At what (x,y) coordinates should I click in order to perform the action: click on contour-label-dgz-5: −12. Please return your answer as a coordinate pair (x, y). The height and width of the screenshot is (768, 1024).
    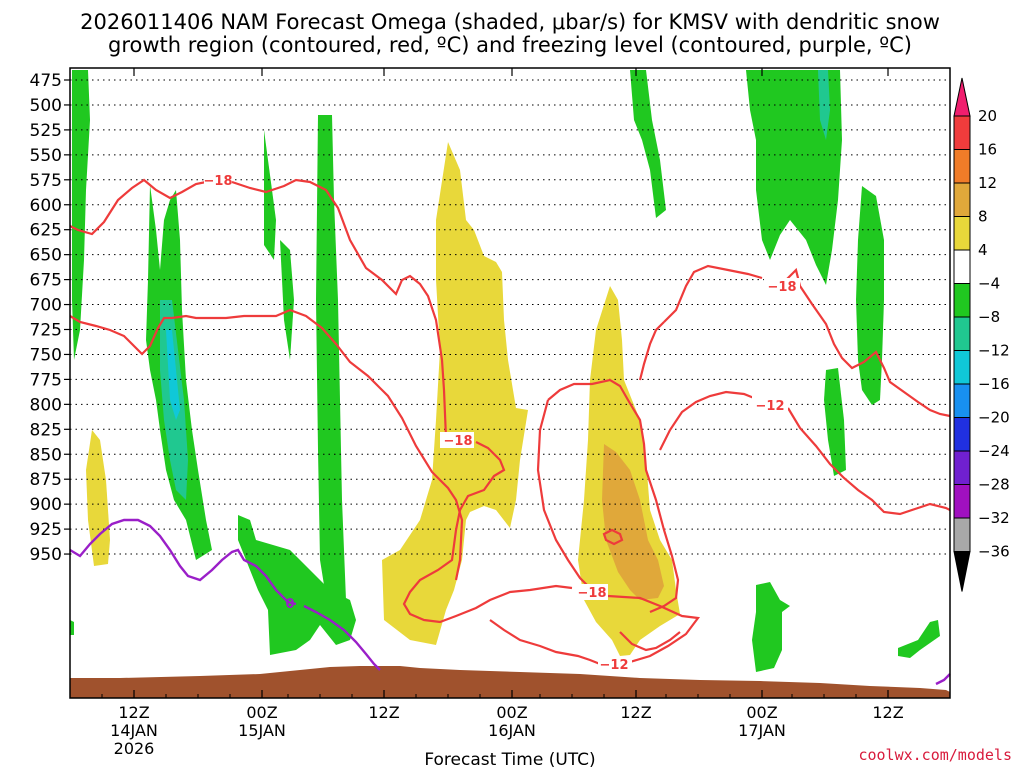
    Looking at the image, I should click on (770, 406).